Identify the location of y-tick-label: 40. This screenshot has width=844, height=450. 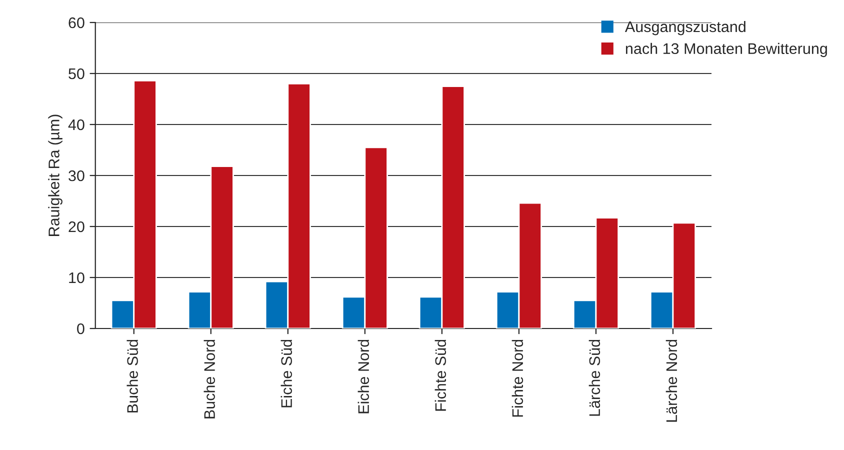
(76, 124).